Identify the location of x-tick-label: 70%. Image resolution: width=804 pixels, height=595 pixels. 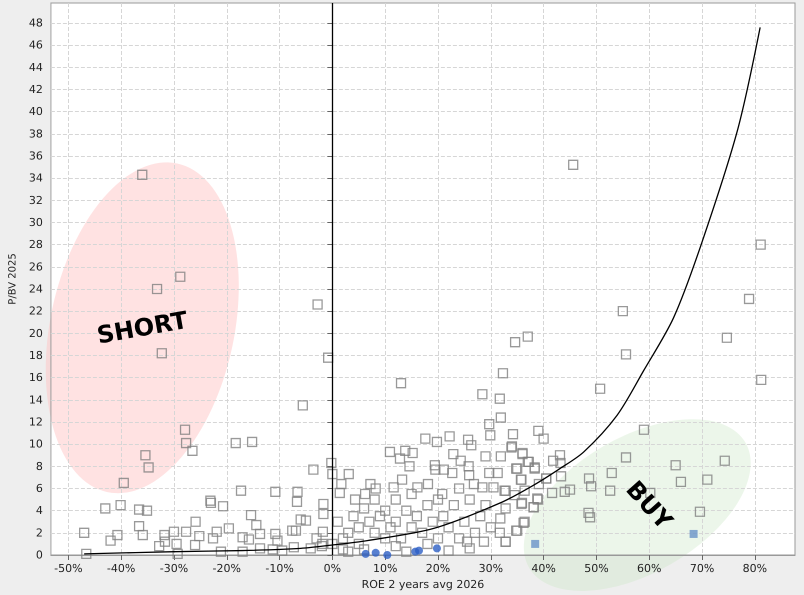
(702, 568).